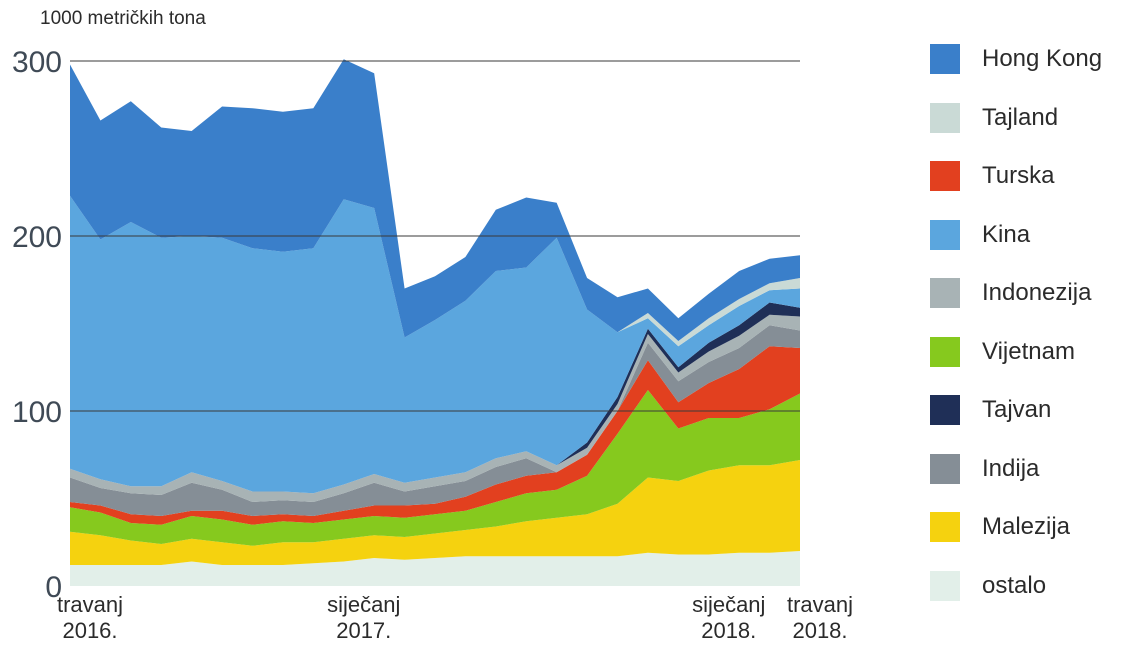  Describe the element at coordinates (89, 630) in the screenshot. I see `x-tick-label: 2016.` at that location.